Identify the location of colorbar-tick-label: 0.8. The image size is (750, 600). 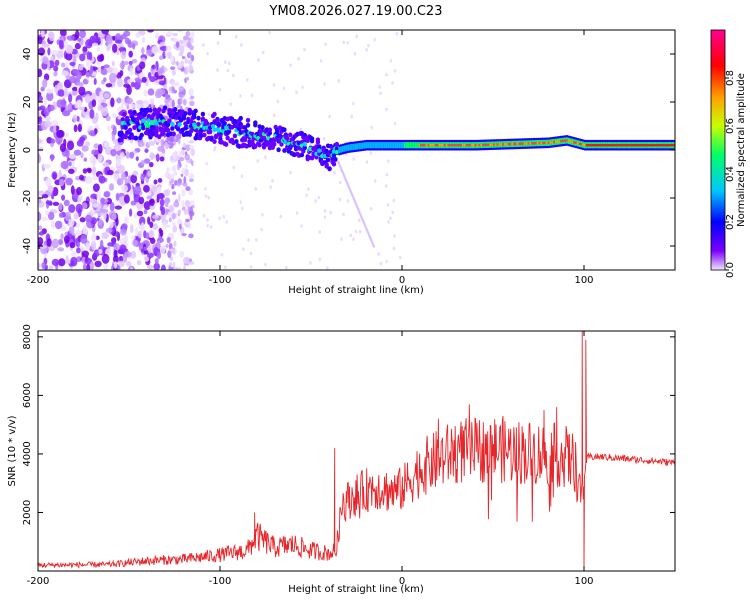
(730, 78).